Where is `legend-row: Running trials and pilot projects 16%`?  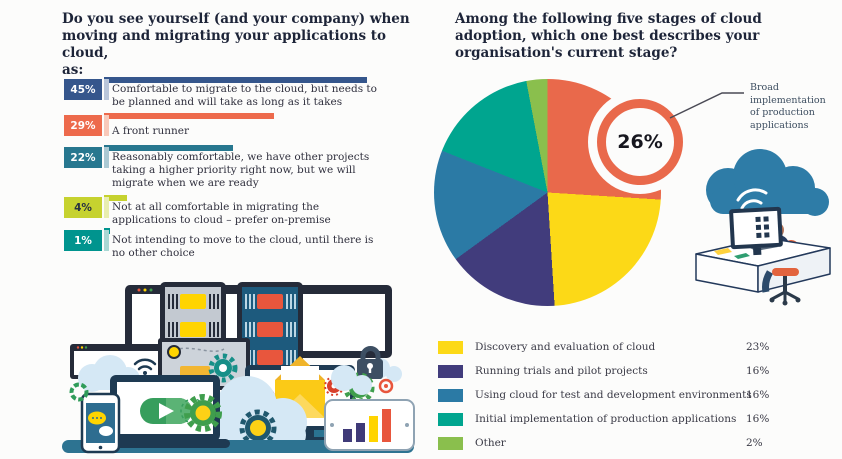 legend-row: Running trials and pilot projects 16% is located at coordinates (606, 372).